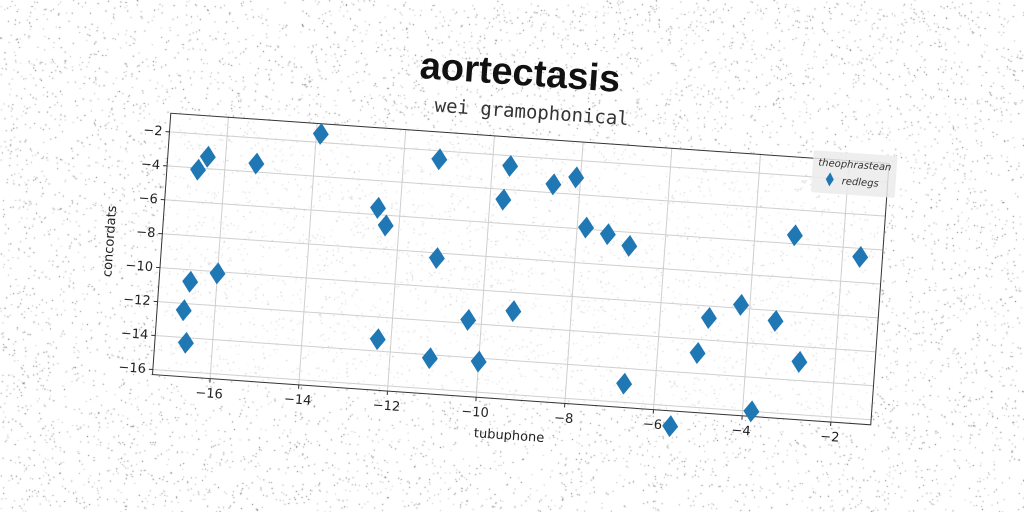 The height and width of the screenshot is (512, 1024). I want to click on legend-label-redlegs: redlegs, so click(860, 183).